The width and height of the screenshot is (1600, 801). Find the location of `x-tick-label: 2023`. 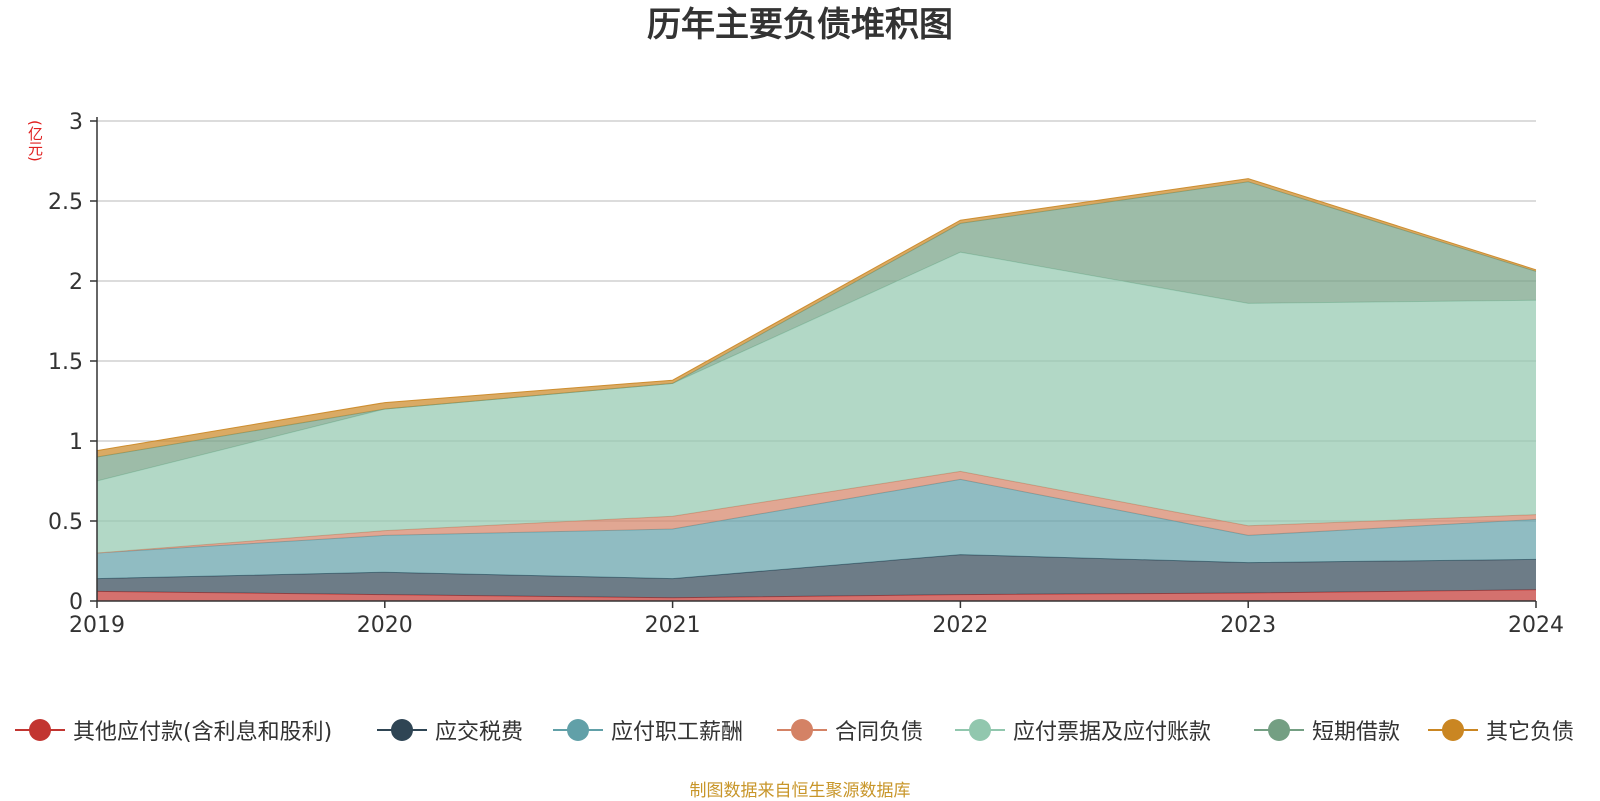

x-tick-label: 2023 is located at coordinates (1248, 625).